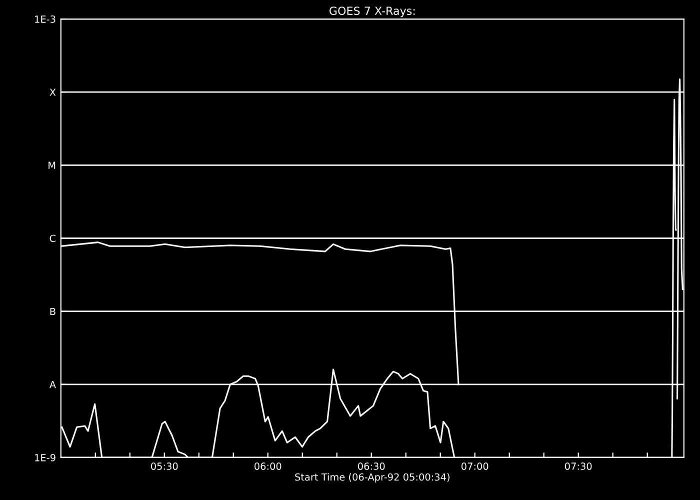 Image resolution: width=700 pixels, height=500 pixels. Describe the element at coordinates (52, 165) in the screenshot. I see `y-tick-label: M` at that location.